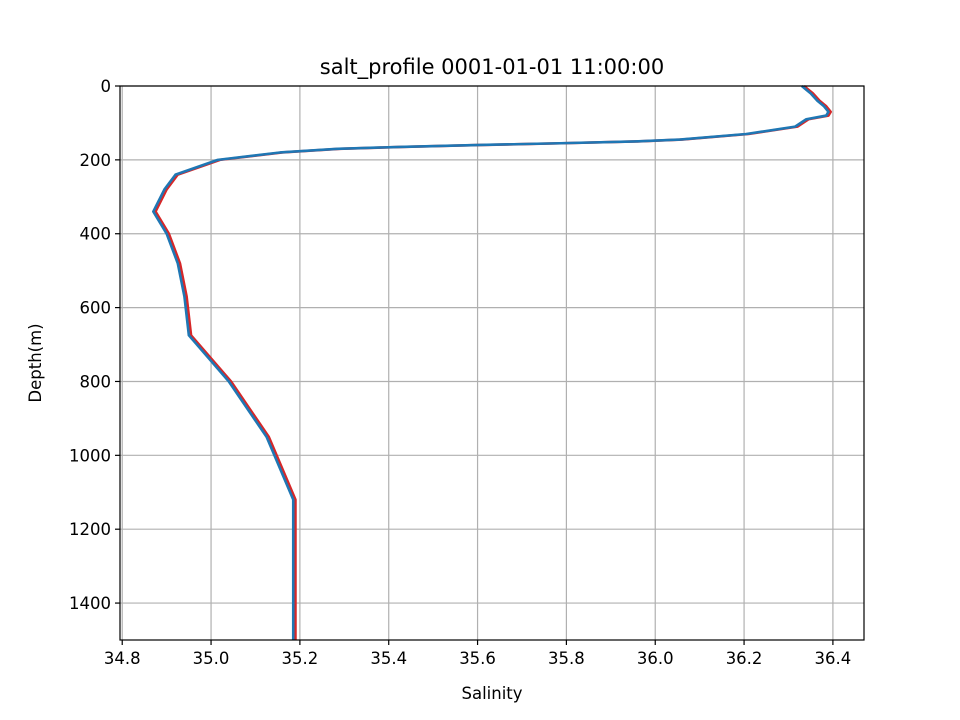  What do you see at coordinates (388, 658) in the screenshot?
I see `x-tick-label: 35.4` at bounding box center [388, 658].